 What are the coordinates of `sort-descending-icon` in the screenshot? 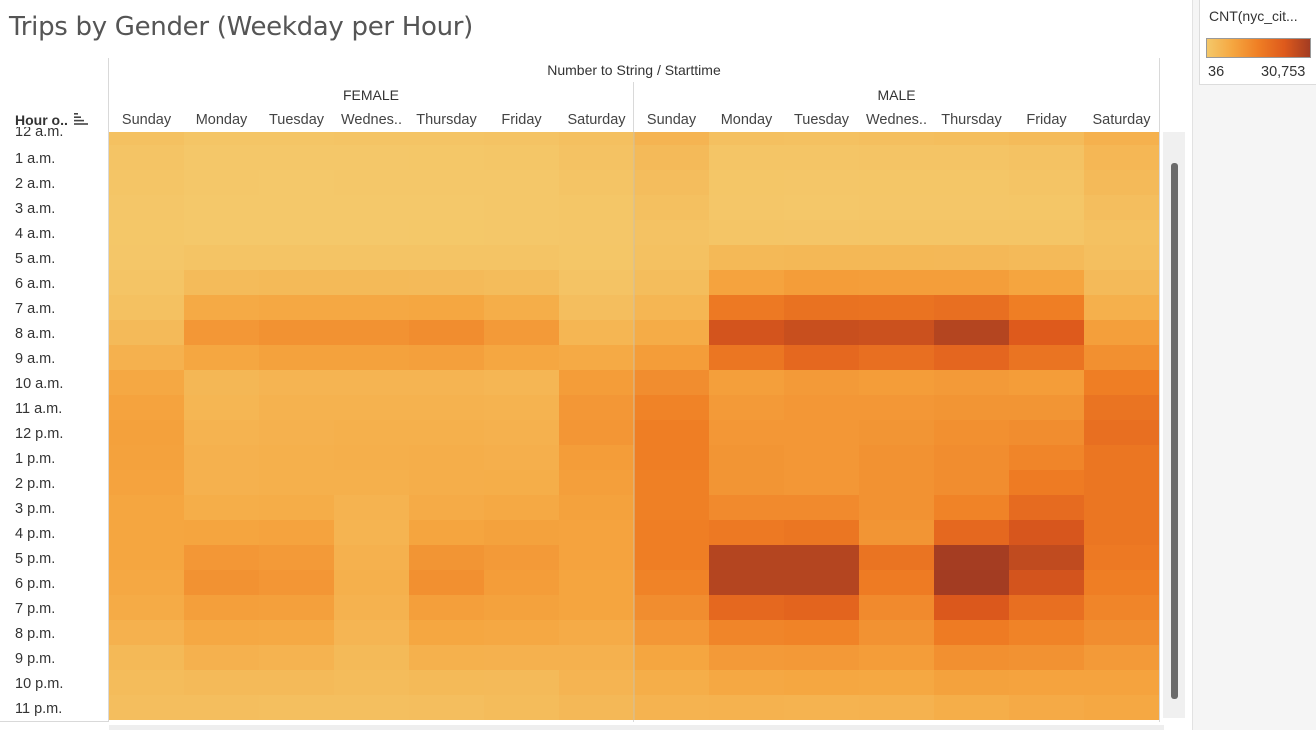 It's located at (81, 119).